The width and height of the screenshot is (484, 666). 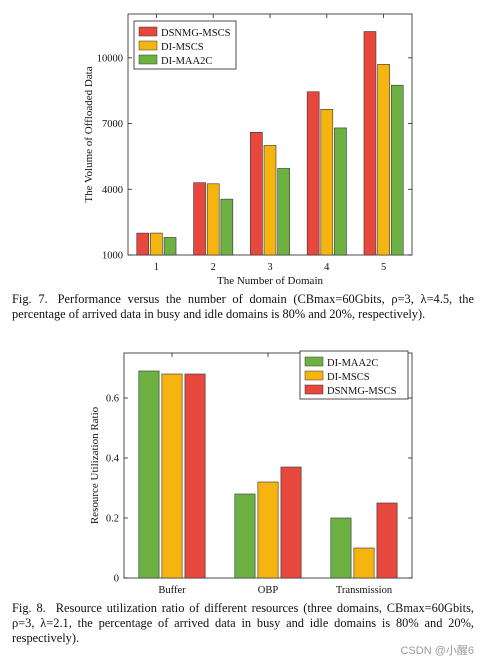 What do you see at coordinates (112, 399) in the screenshot?
I see `y-tick-label: 0.6` at bounding box center [112, 399].